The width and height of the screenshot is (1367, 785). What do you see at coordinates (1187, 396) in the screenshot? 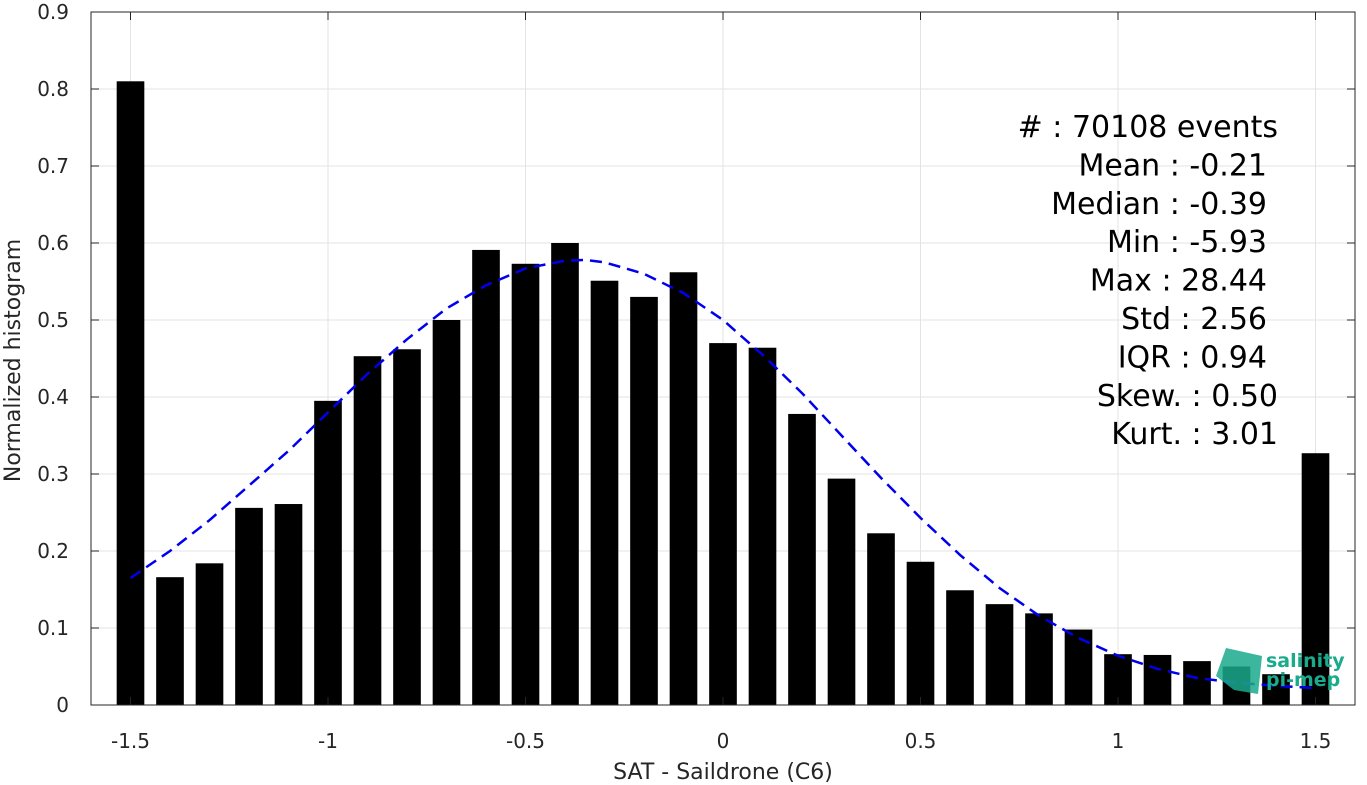
I see `stat-line: Skew. : 0.50` at bounding box center [1187, 396].